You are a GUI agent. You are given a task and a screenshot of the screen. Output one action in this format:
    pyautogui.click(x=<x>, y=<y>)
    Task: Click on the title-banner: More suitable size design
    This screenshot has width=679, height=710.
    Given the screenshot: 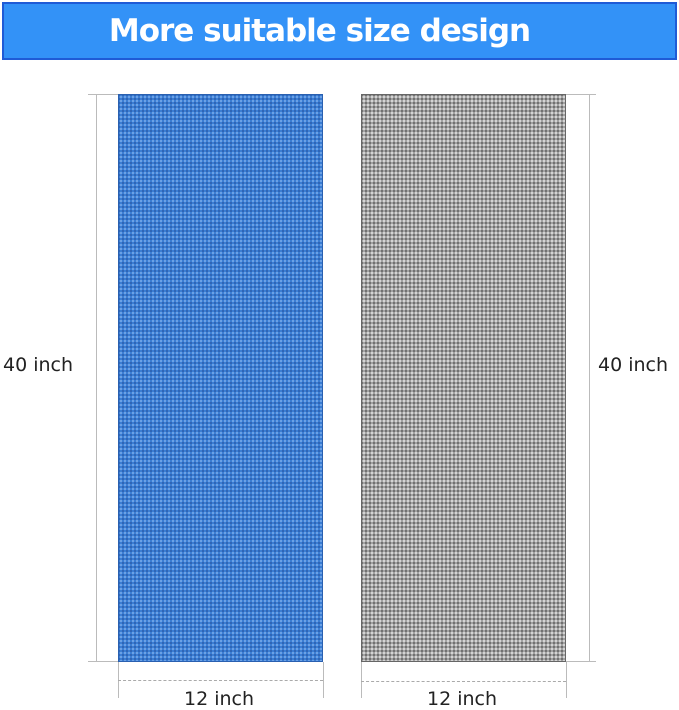 What is the action you would take?
    pyautogui.click(x=339, y=31)
    